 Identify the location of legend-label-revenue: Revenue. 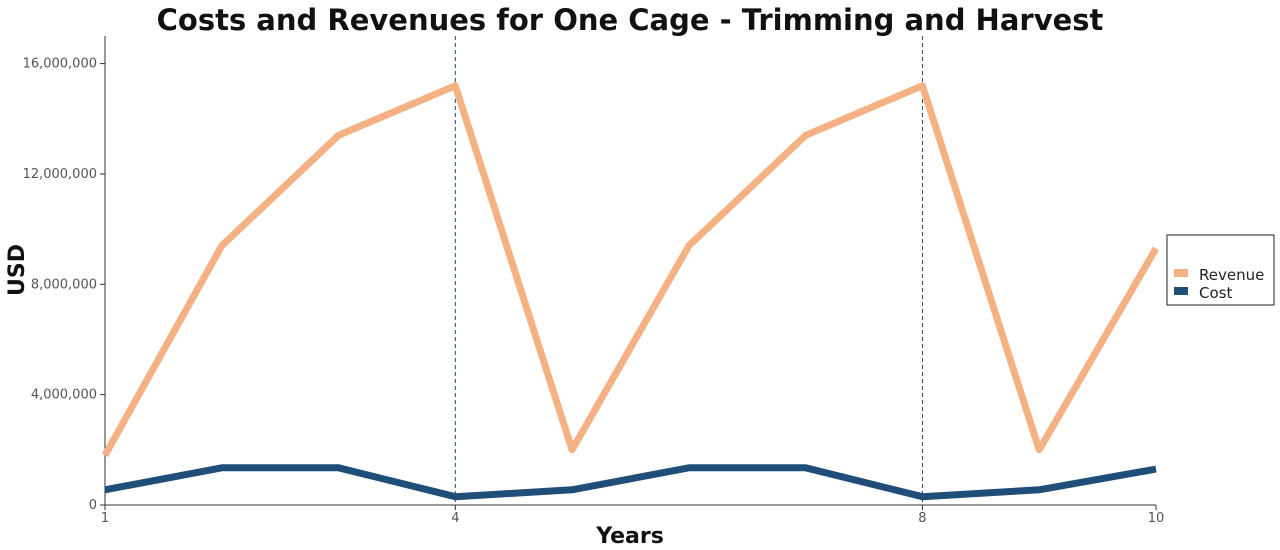
(1231, 275).